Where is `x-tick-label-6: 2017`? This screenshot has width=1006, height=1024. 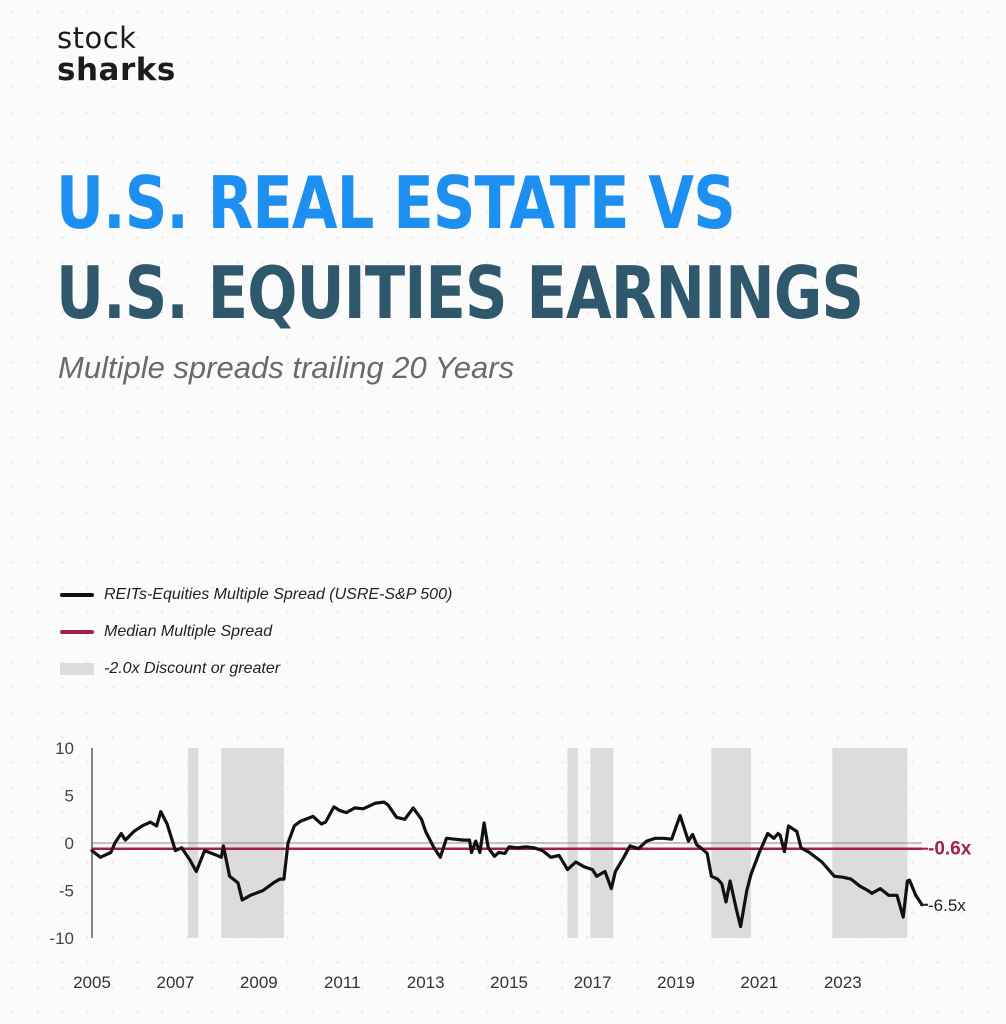
x-tick-label-6: 2017 is located at coordinates (593, 982).